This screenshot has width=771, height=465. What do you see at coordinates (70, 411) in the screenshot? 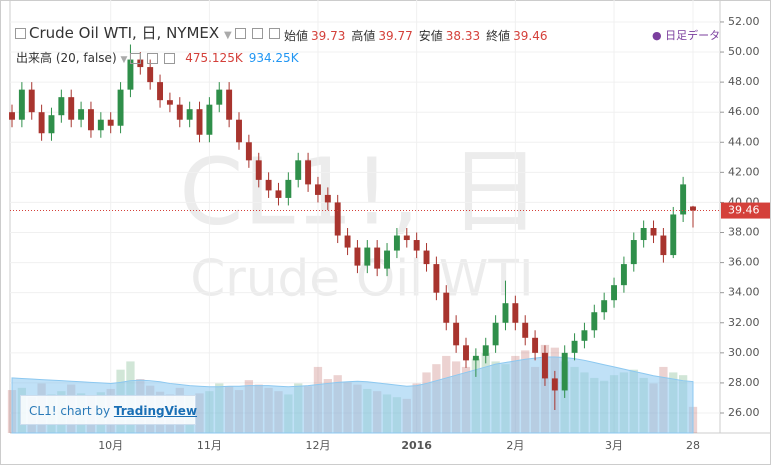
I see `credit-text: CL1! chart by` at bounding box center [70, 411].